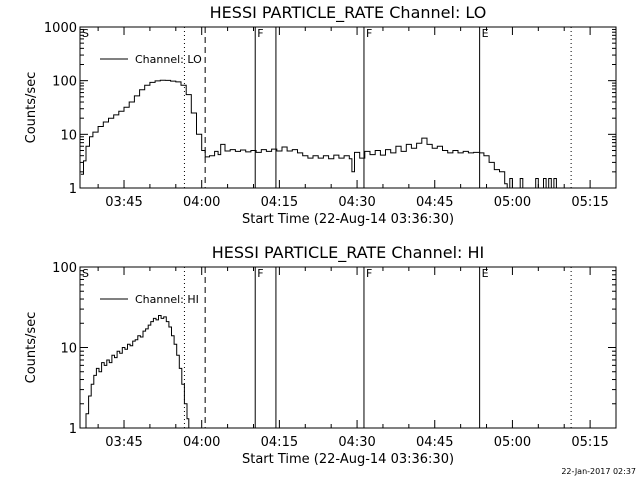 Image resolution: width=640 pixels, height=480 pixels. I want to click on x-tick-label-lo: 04:45, so click(434, 202).